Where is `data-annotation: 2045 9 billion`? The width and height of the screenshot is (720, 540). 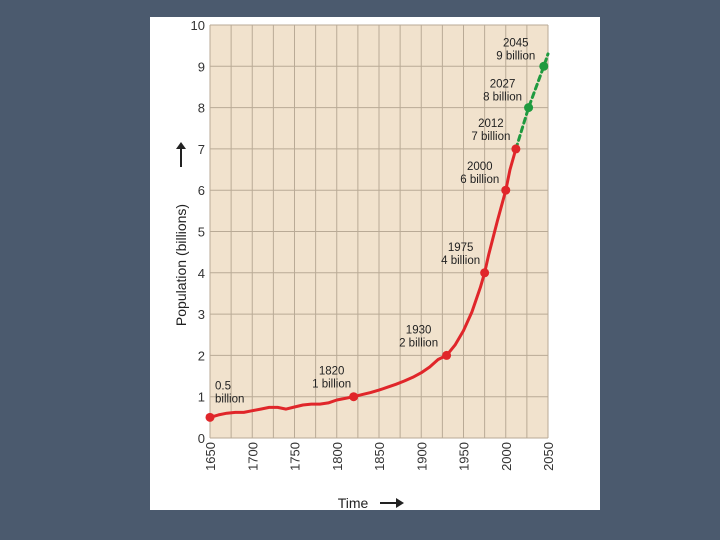
data-annotation: 2045 9 billion is located at coordinates (515, 49).